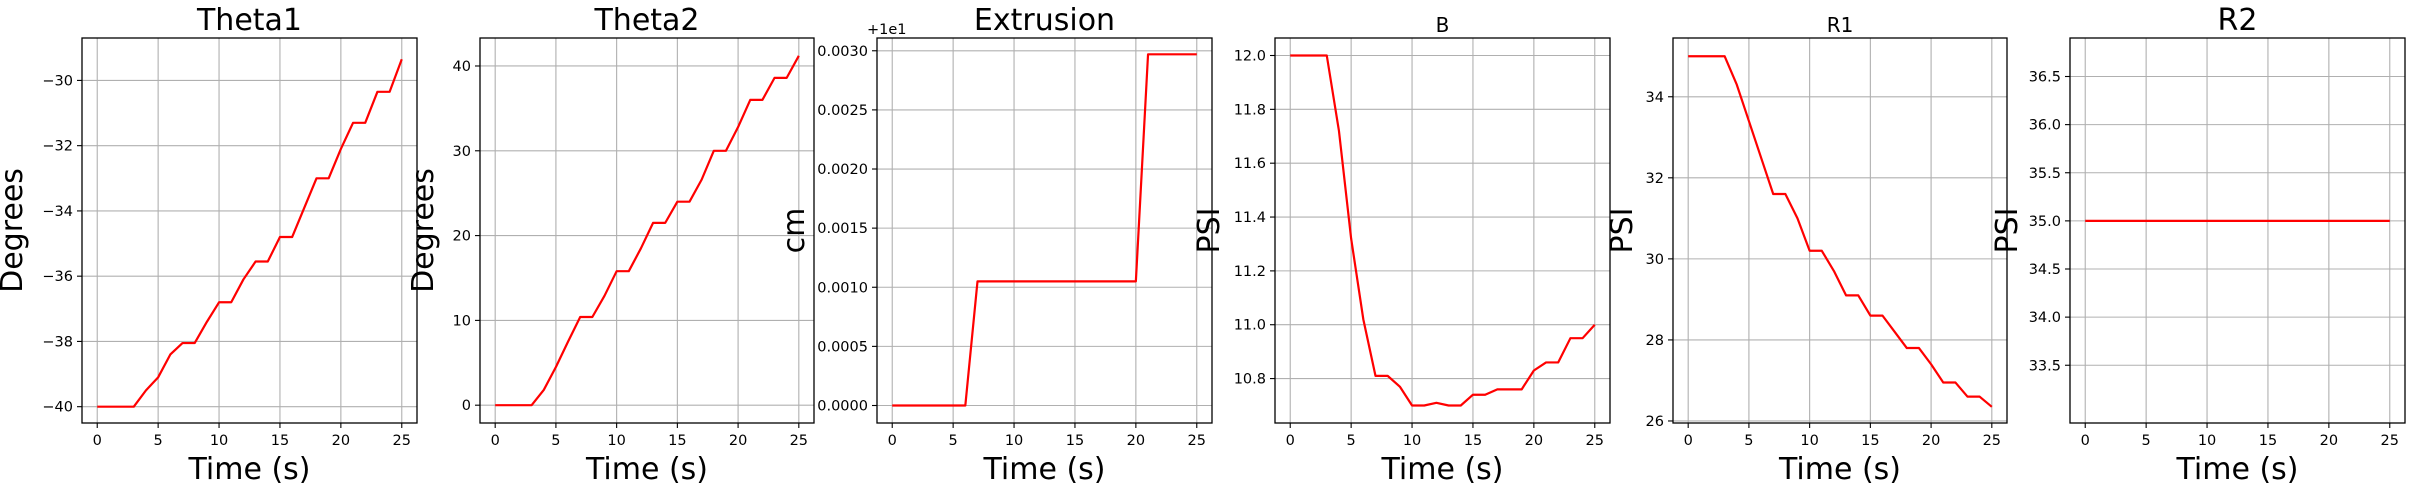 This screenshot has width=2417, height=492. I want to click on y-tick-label: 0.0005, so click(842, 347).